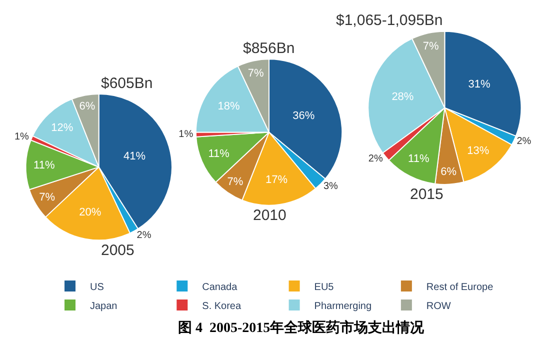  What do you see at coordinates (229, 106) in the screenshot?
I see `data-label: 18%` at bounding box center [229, 106].